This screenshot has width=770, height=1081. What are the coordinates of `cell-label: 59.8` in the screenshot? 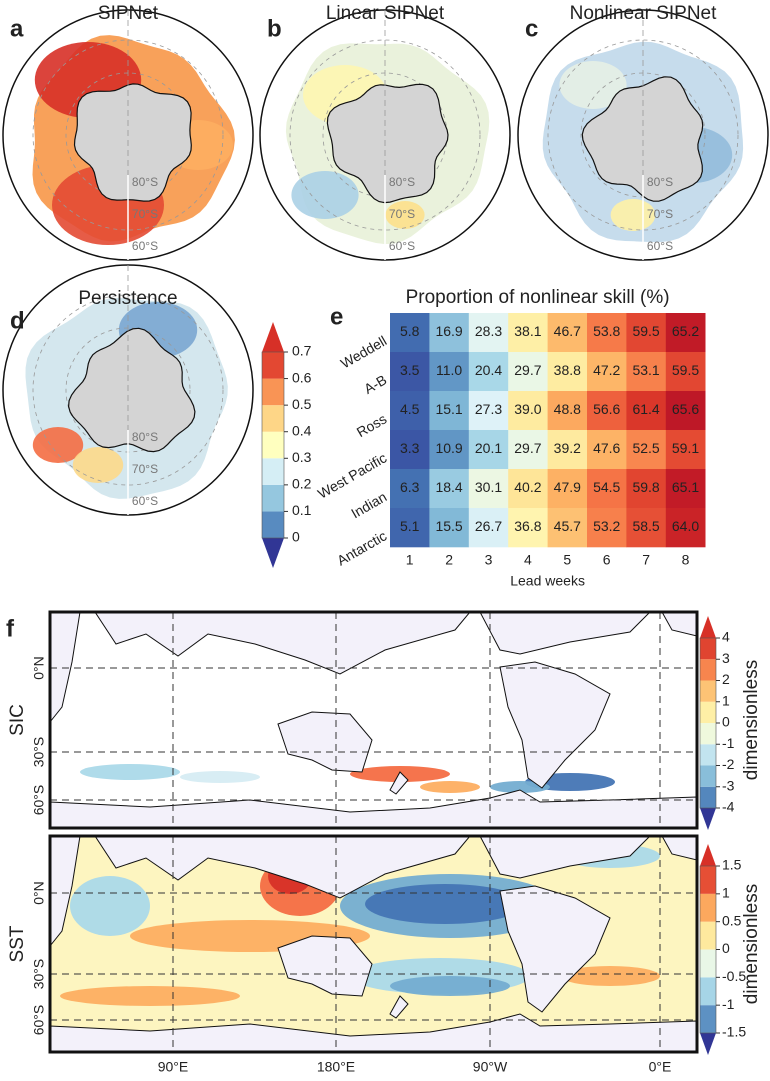 It's located at (645, 487).